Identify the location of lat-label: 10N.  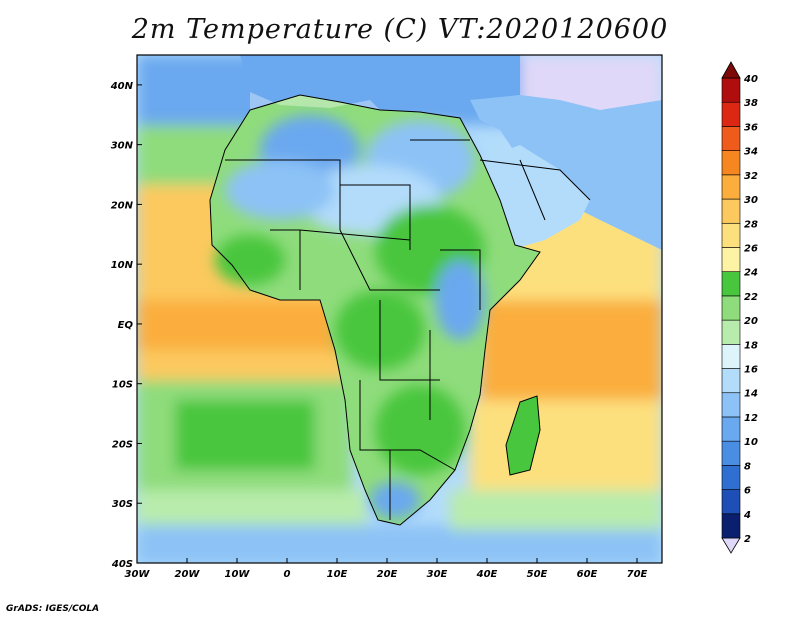
(122, 265).